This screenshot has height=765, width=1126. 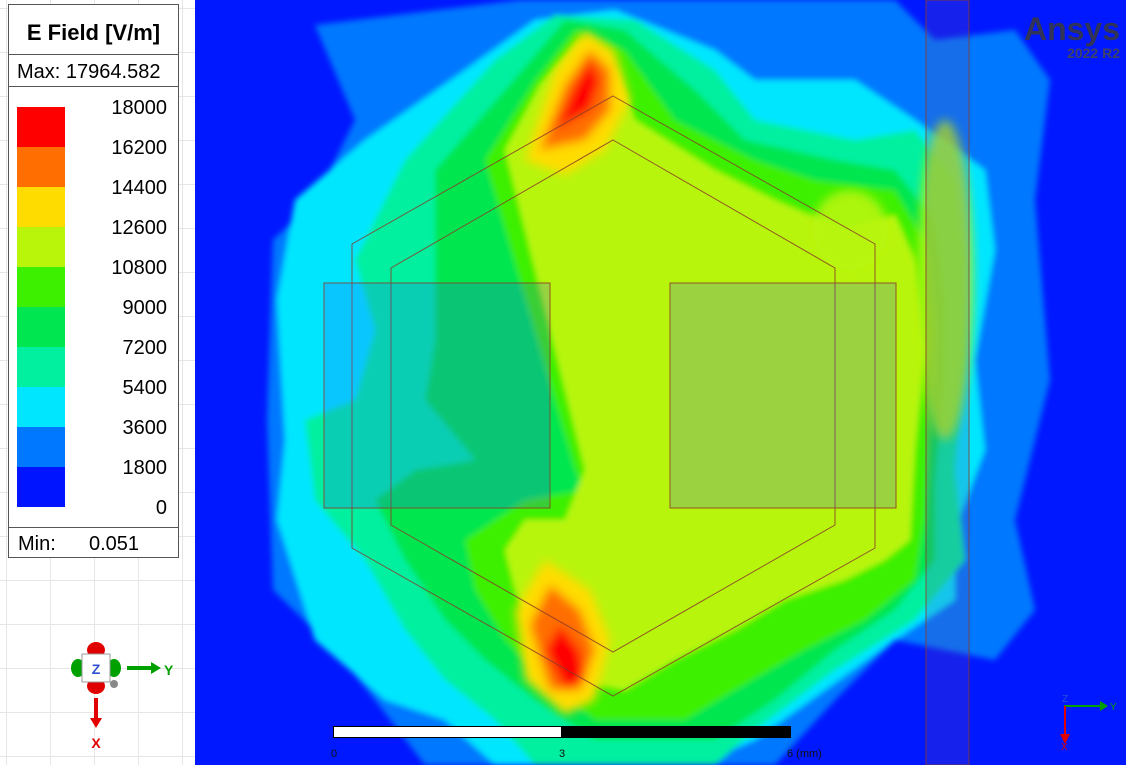 What do you see at coordinates (93, 71) in the screenshot?
I see `legend-max-value: Max: 17964.582` at bounding box center [93, 71].